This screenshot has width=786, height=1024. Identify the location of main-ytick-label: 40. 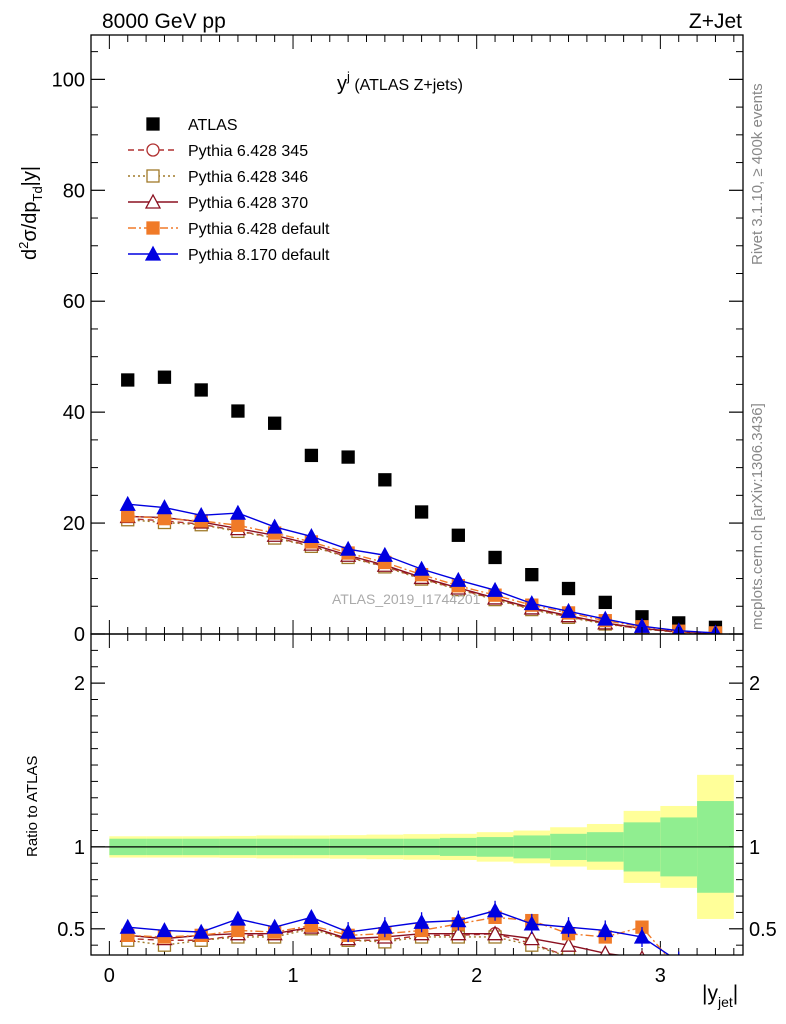
(74, 413).